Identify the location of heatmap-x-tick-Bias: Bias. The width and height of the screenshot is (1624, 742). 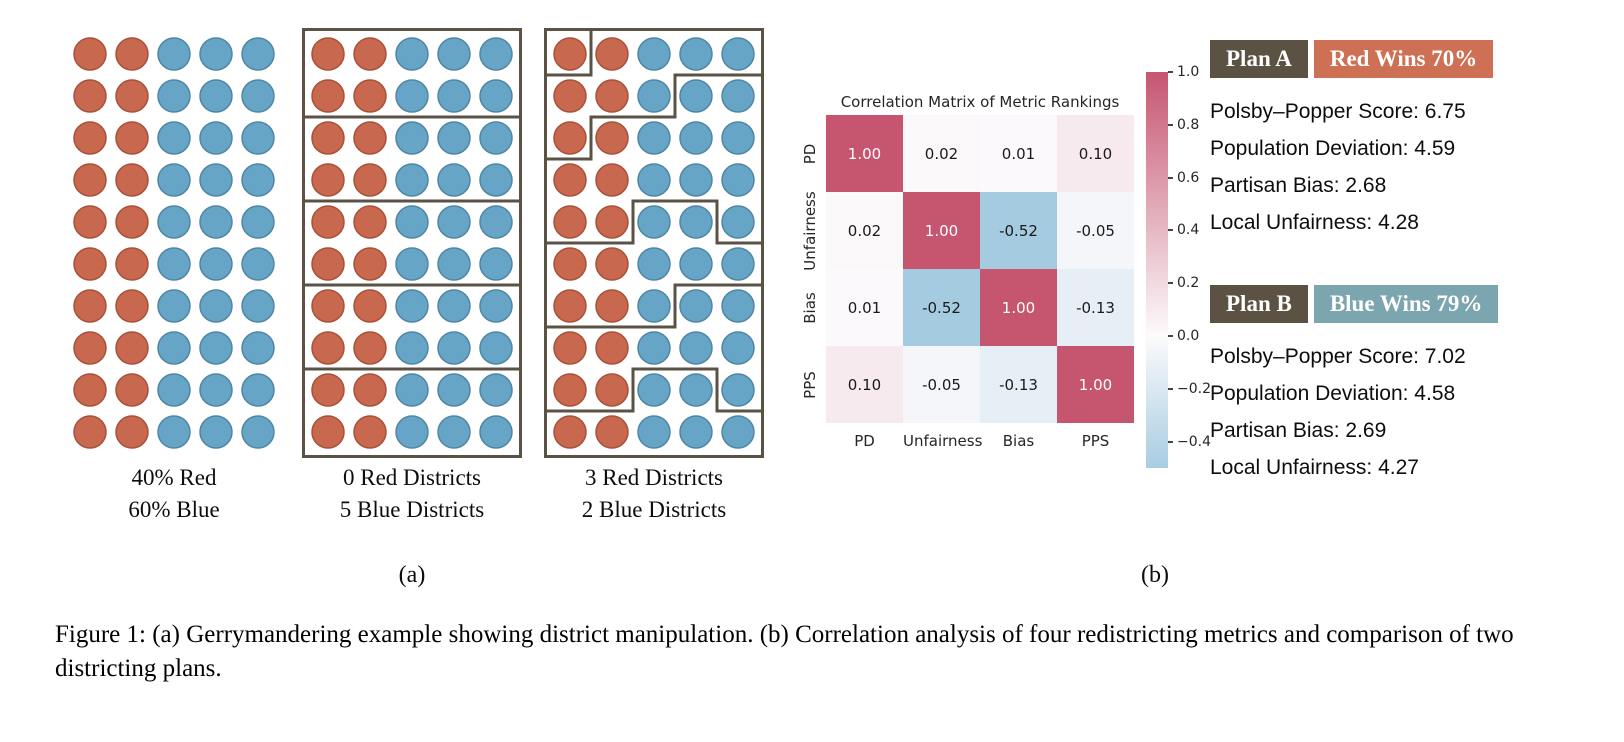
(1018, 441).